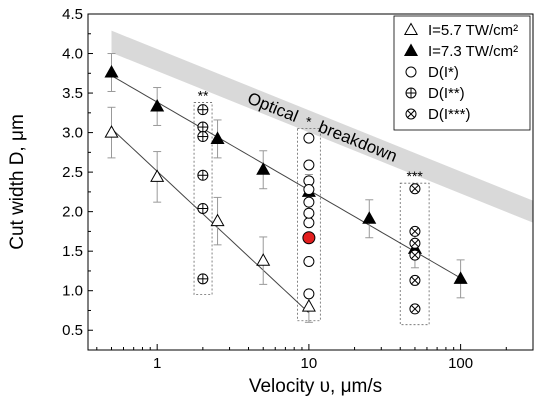 Image resolution: width=550 pixels, height=403 pixels. I want to click on y-axis-title: Cut width D, μm, so click(17, 182).